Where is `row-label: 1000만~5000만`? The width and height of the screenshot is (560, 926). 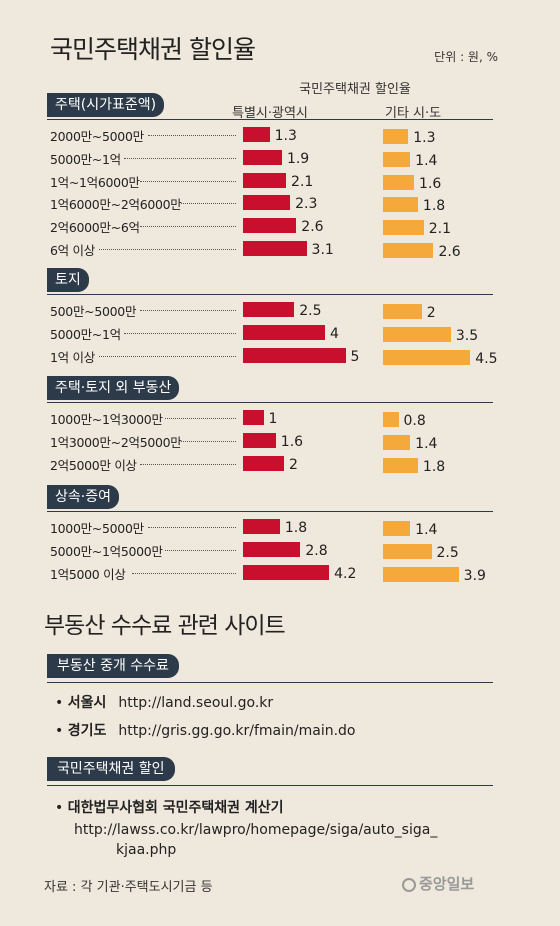 row-label: 1000만~5000만 is located at coordinates (97, 528).